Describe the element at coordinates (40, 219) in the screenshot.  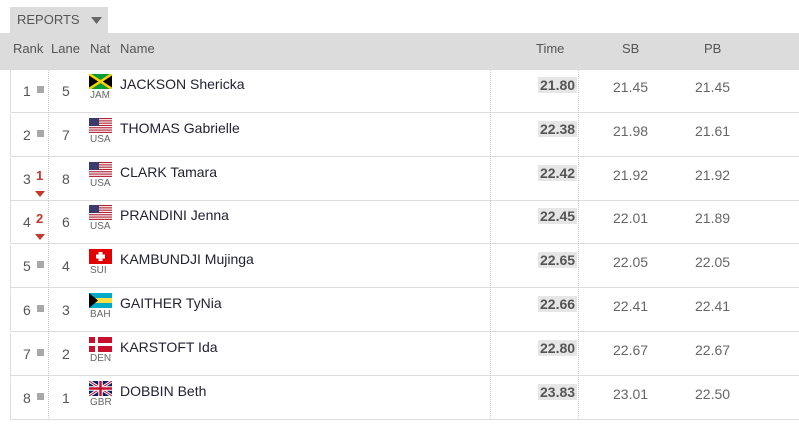
I see `rank-change: 2` at that location.